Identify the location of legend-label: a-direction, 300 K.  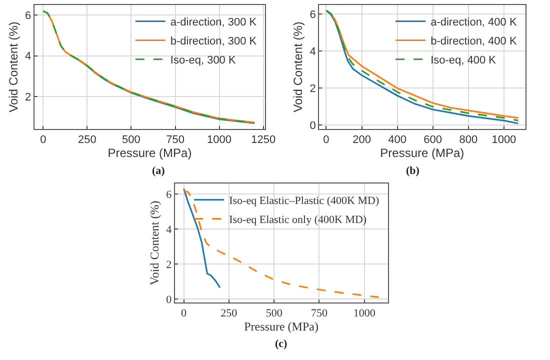
(214, 22).